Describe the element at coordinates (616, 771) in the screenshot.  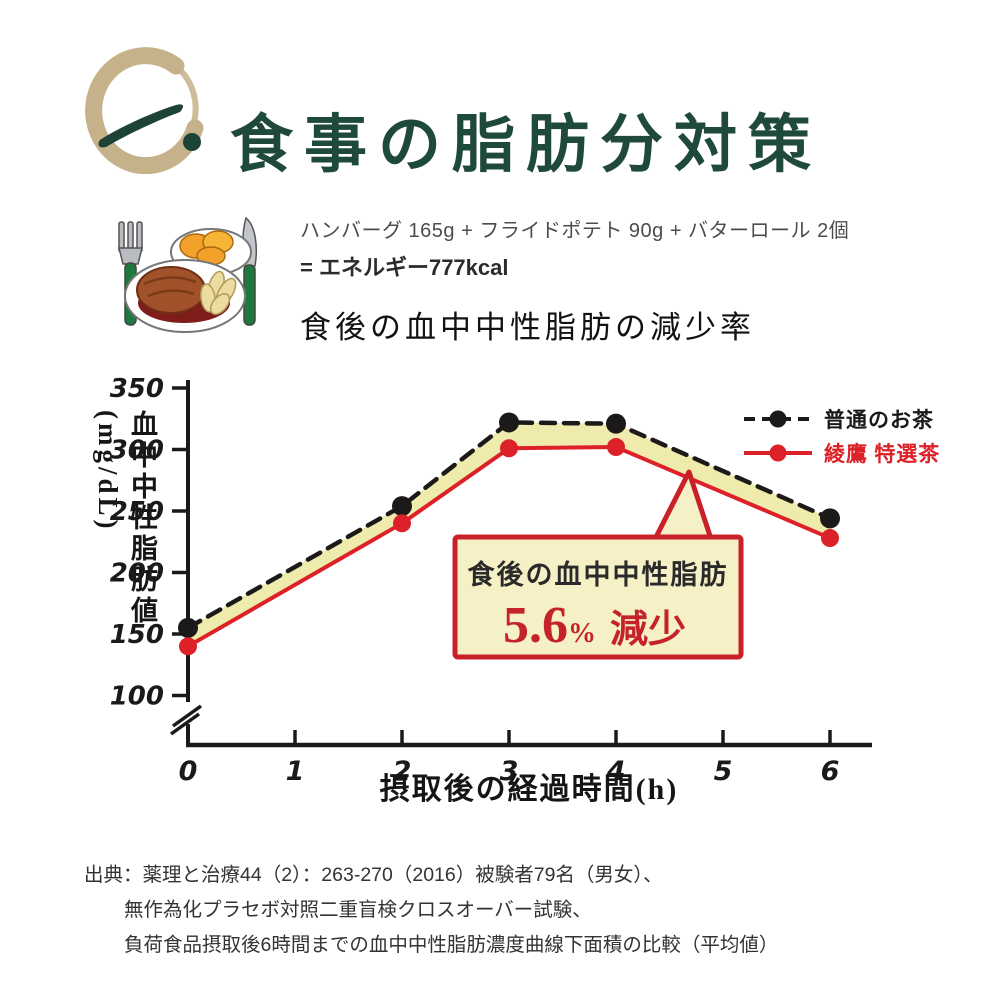
I see `x-tick-label: 4` at that location.